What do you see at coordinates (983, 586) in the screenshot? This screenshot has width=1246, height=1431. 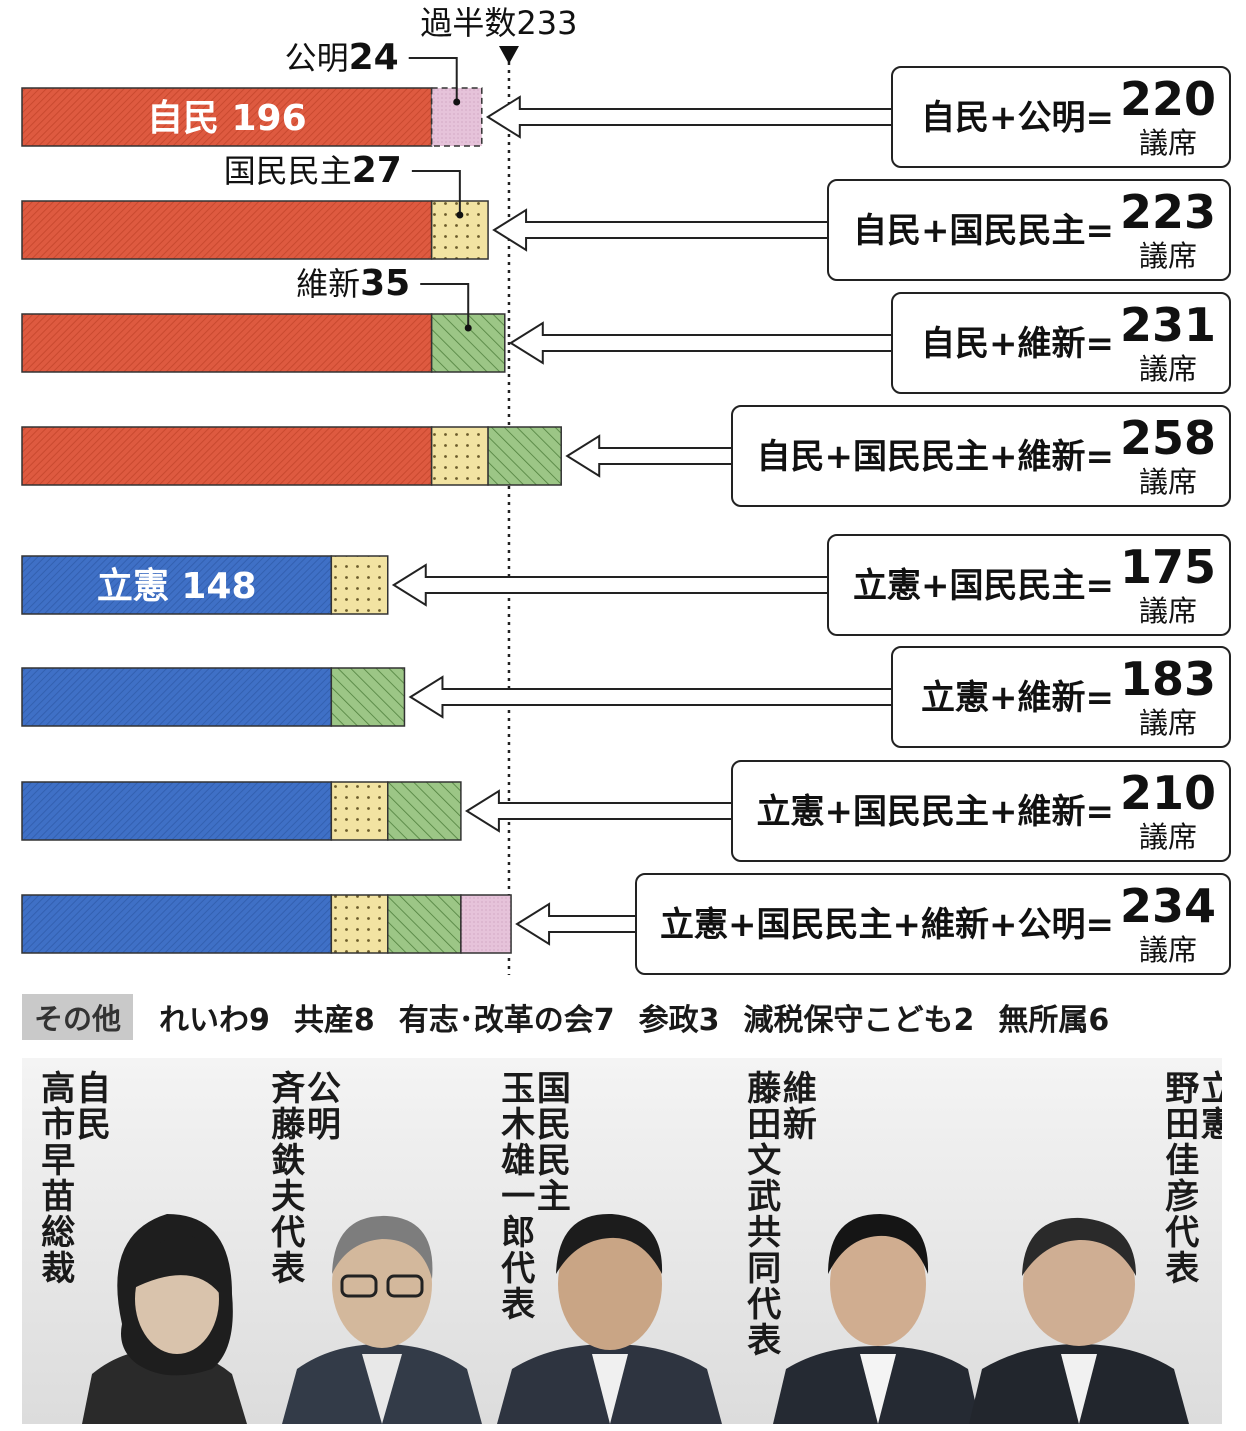 I see `result-formula: 立憲+国民民主=` at bounding box center [983, 586].